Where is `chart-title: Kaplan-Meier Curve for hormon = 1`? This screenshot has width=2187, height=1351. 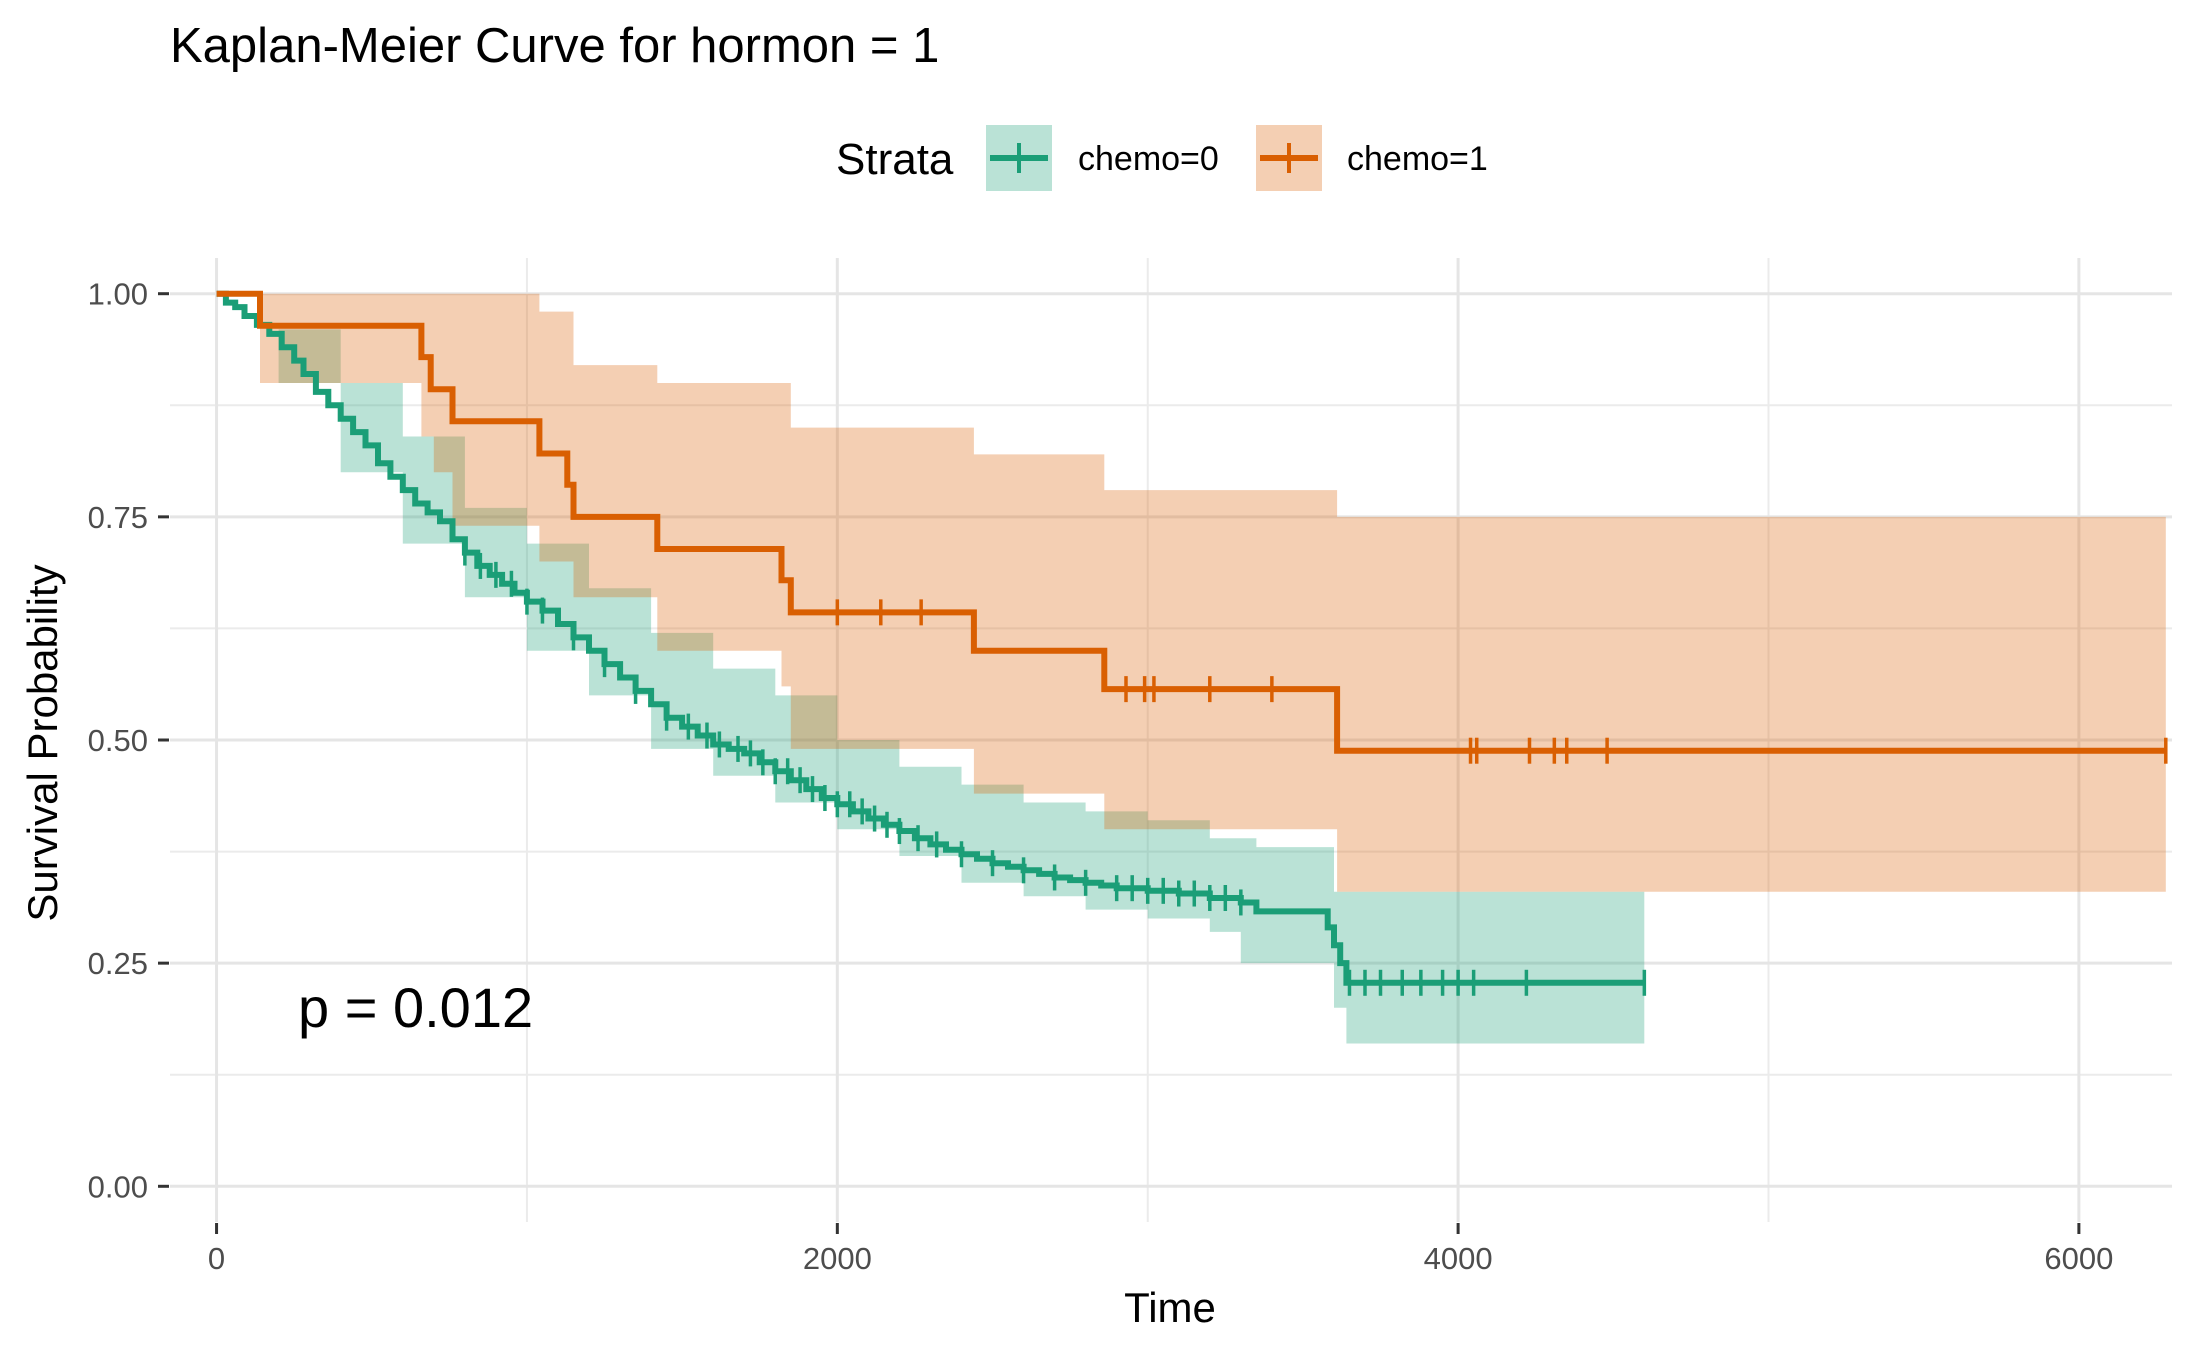 chart-title: Kaplan-Meier Curve for hormon = 1 is located at coordinates (554, 46).